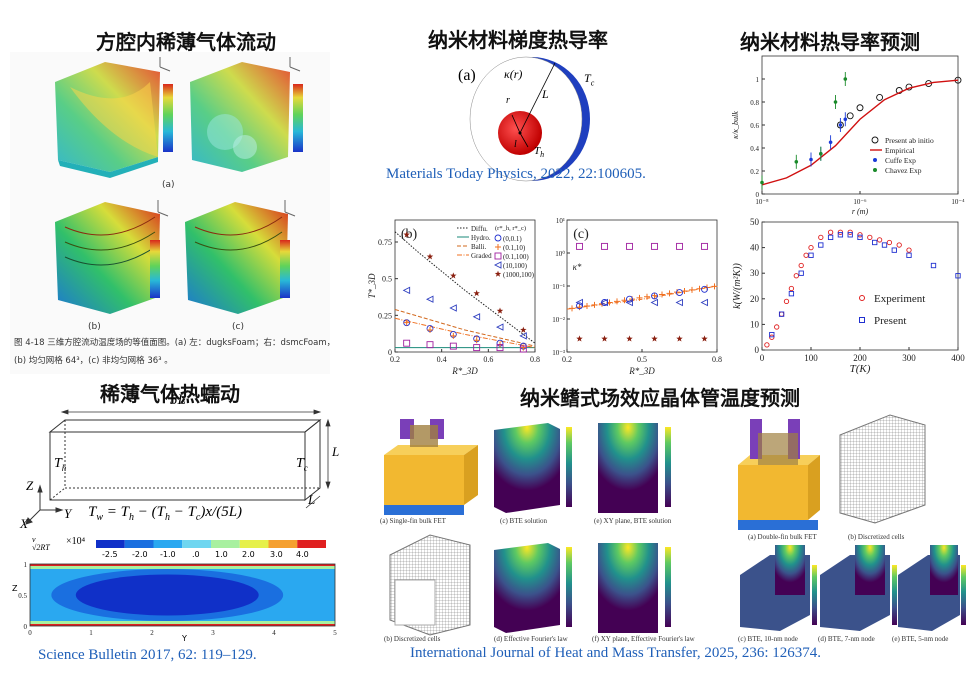 This screenshot has height=682, width=978. I want to click on cavity-images, so click(179, 185).